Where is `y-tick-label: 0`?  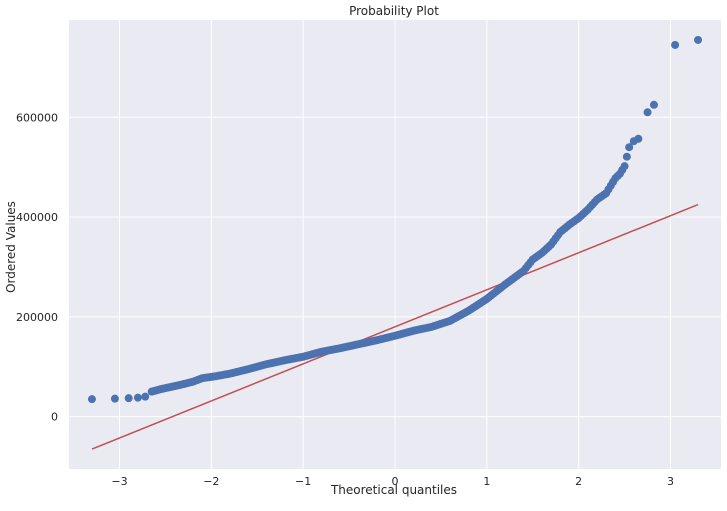
y-tick-label: 0 is located at coordinates (54, 417).